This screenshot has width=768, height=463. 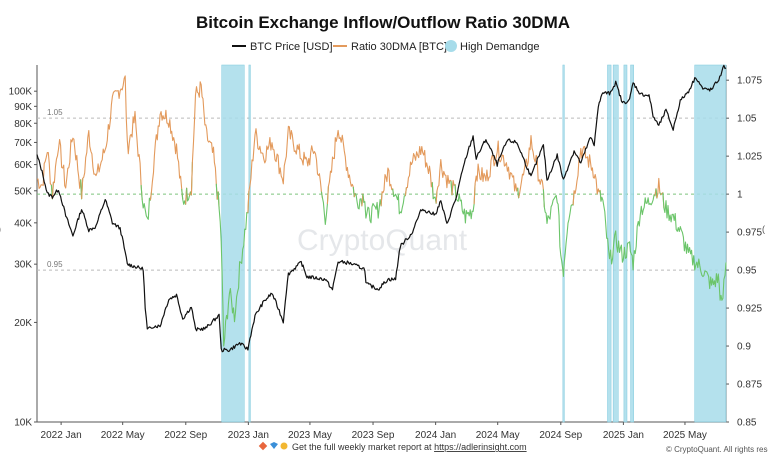 I want to click on x-tick-label: 2024 May, so click(x=498, y=435).